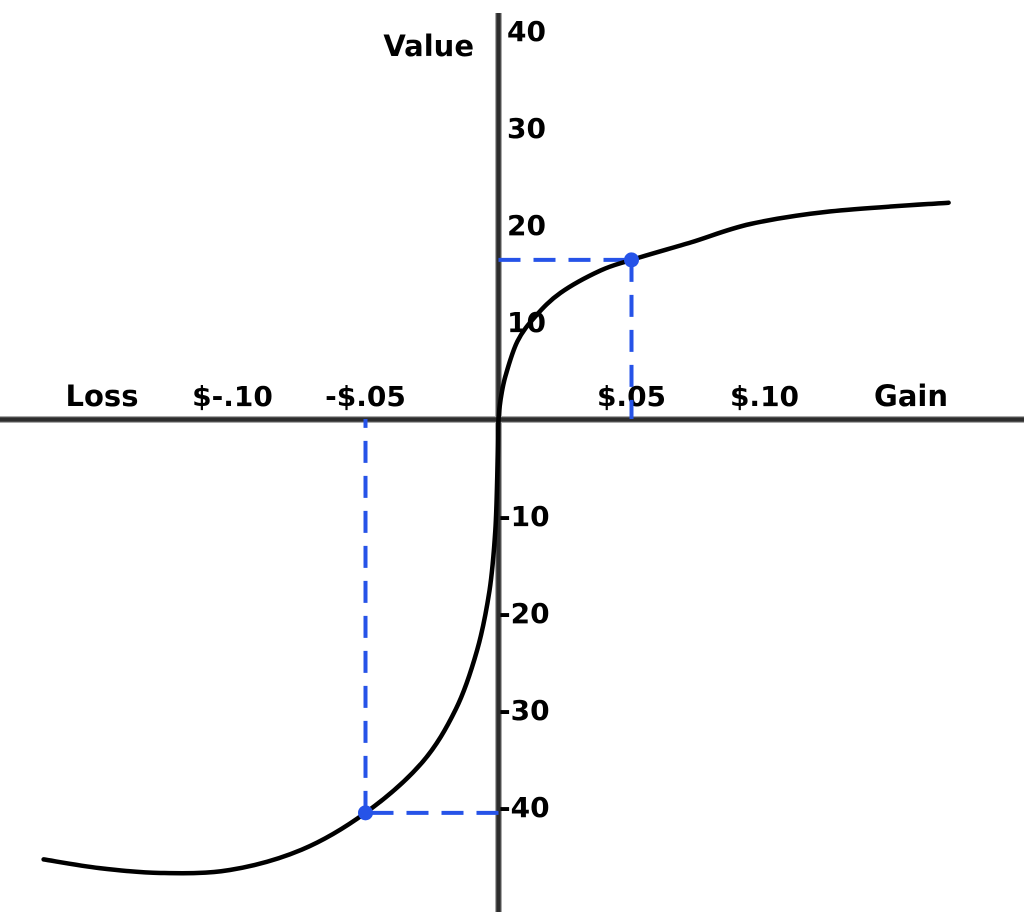 This screenshot has width=1024, height=919. I want to click on x-axis-left-label: Loss, so click(102, 396).